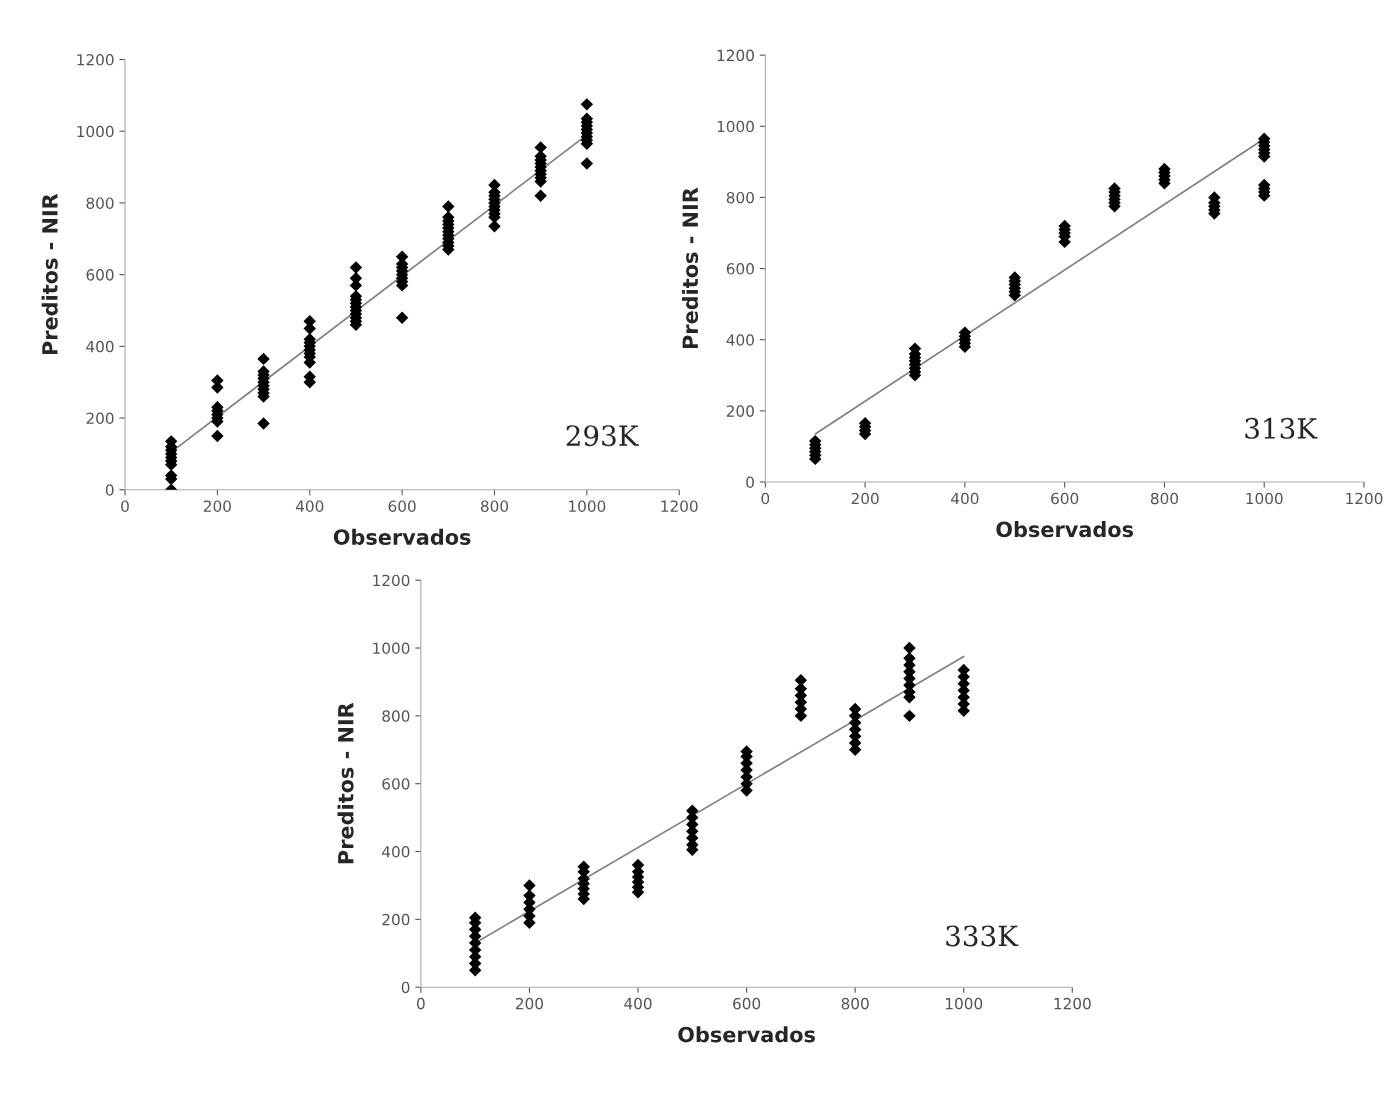 This screenshot has height=1103, width=1389. I want to click on annotation: 313K, so click(1281, 428).